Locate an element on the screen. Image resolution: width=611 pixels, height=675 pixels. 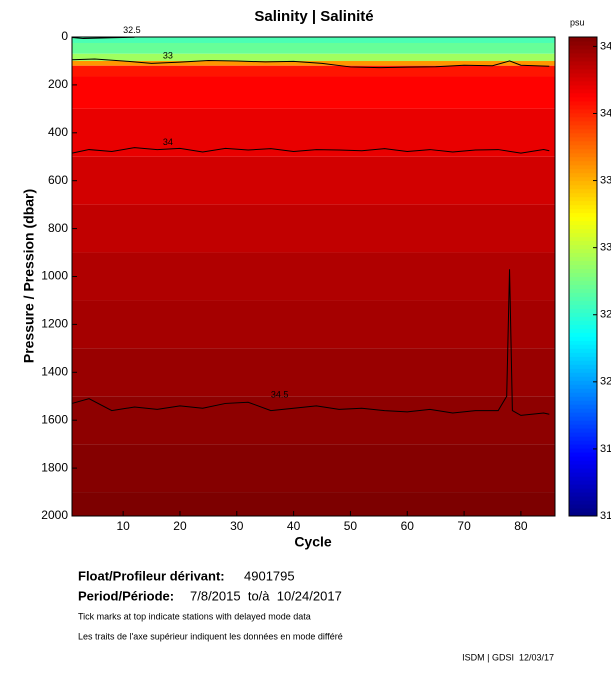
y-tick-label: 1800 is located at coordinates (54, 467).